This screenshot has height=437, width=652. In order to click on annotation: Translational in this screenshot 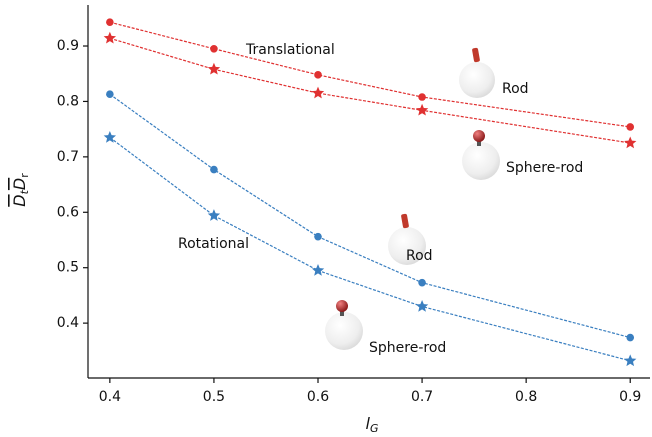, I will do `click(290, 50)`.